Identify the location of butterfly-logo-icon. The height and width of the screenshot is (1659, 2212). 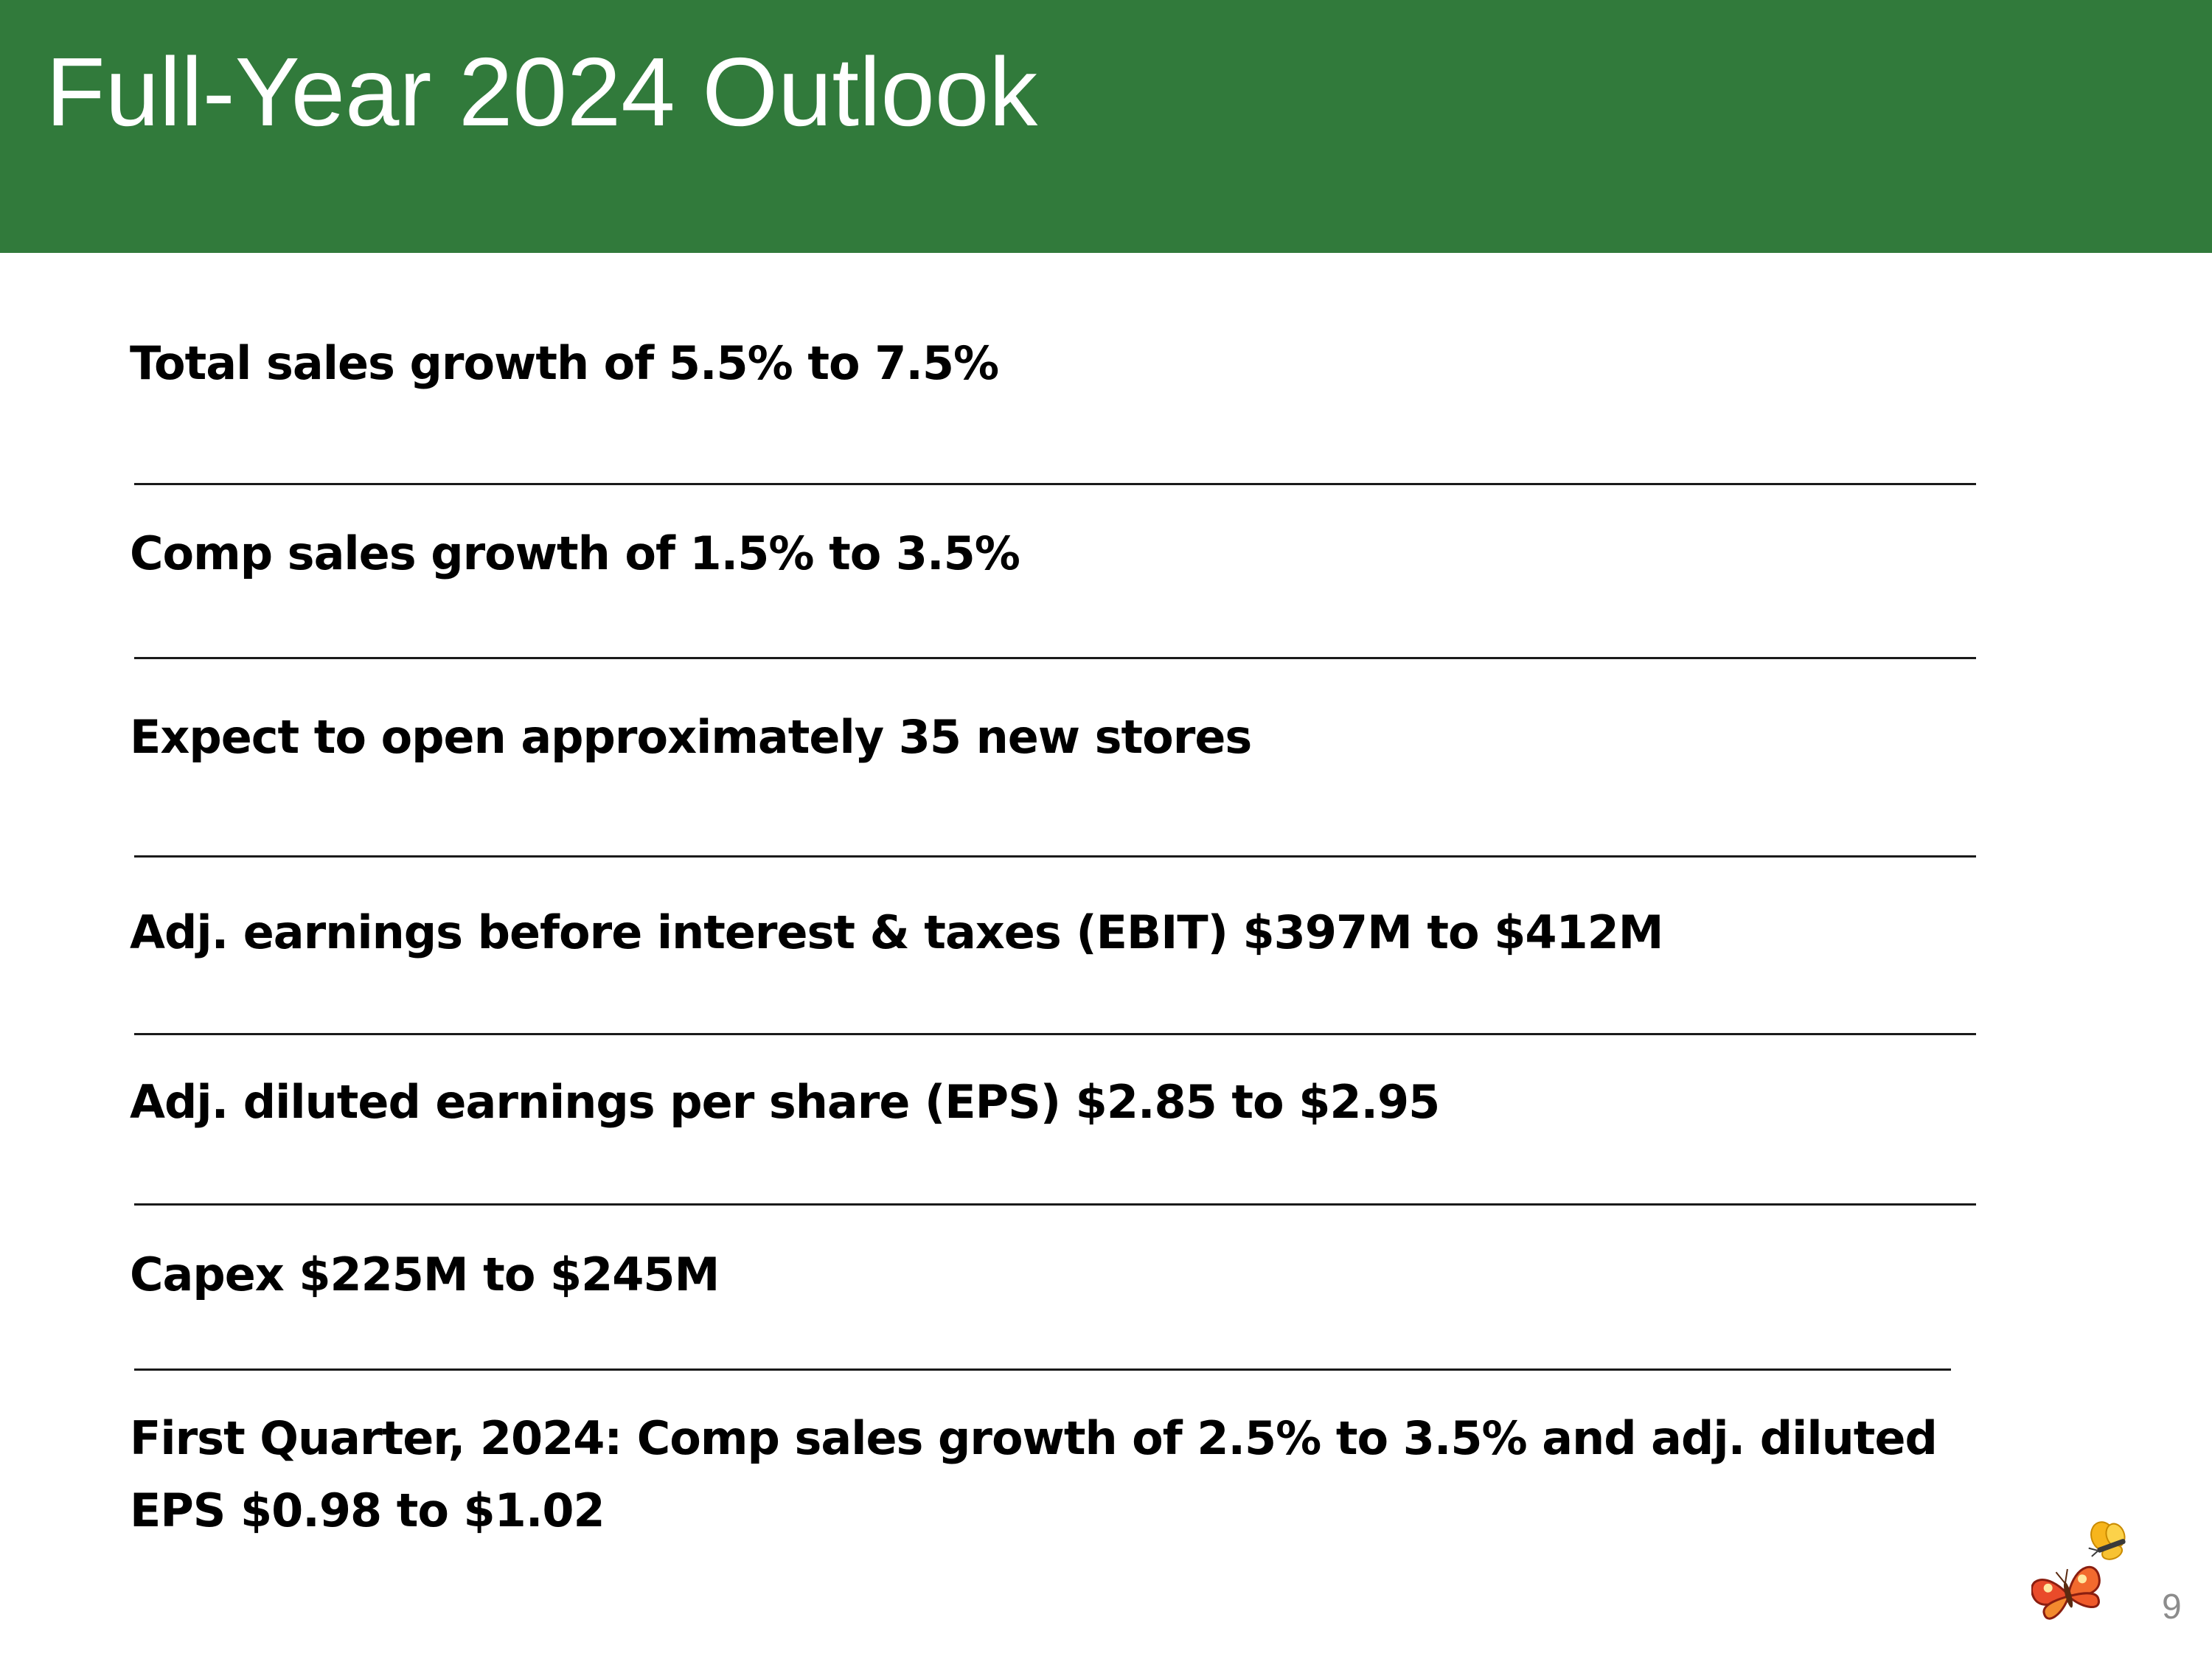
(2078, 1570).